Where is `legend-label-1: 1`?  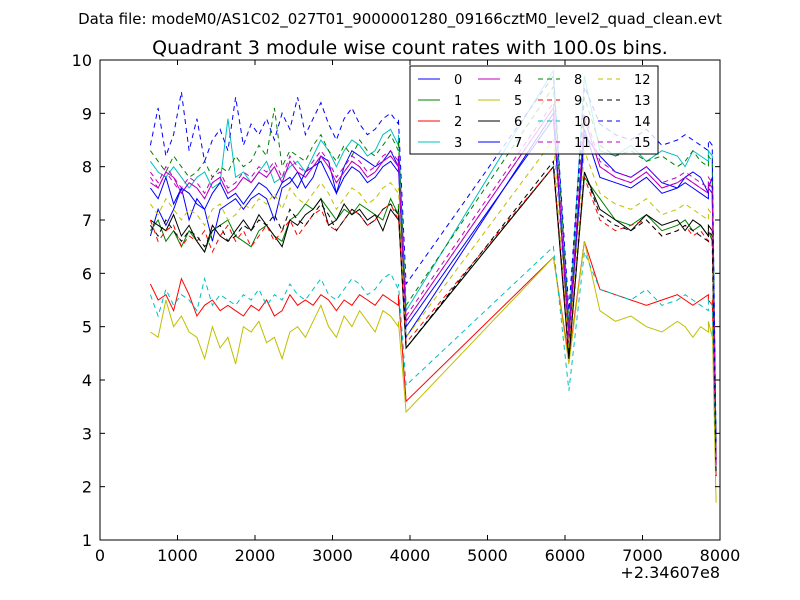
legend-label-1: 1 is located at coordinates (458, 101).